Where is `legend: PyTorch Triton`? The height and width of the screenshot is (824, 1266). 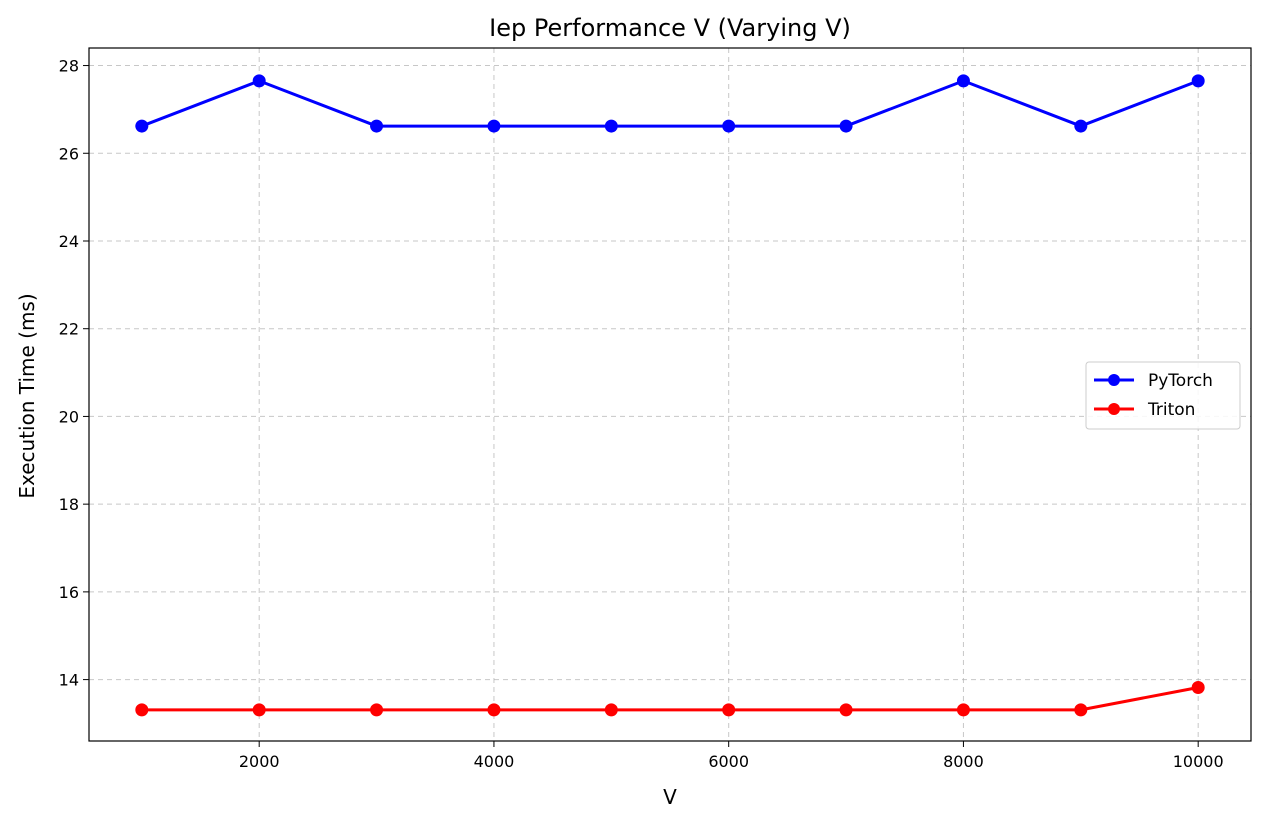
legend: PyTorch Triton is located at coordinates (1163, 395).